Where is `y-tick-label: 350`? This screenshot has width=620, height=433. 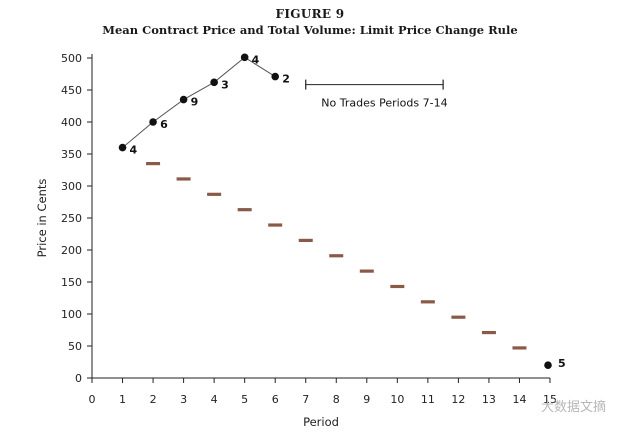 y-tick-label: 350 is located at coordinates (71, 154).